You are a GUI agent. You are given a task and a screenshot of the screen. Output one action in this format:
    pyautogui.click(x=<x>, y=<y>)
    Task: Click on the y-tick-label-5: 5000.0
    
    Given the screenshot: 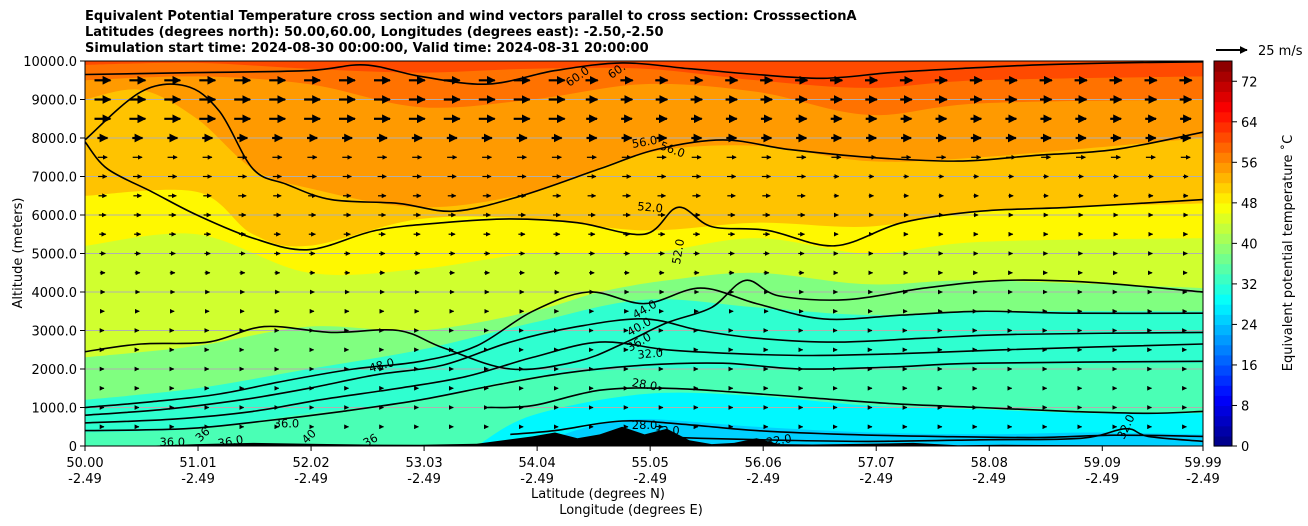 What is the action you would take?
    pyautogui.click(x=55, y=255)
    